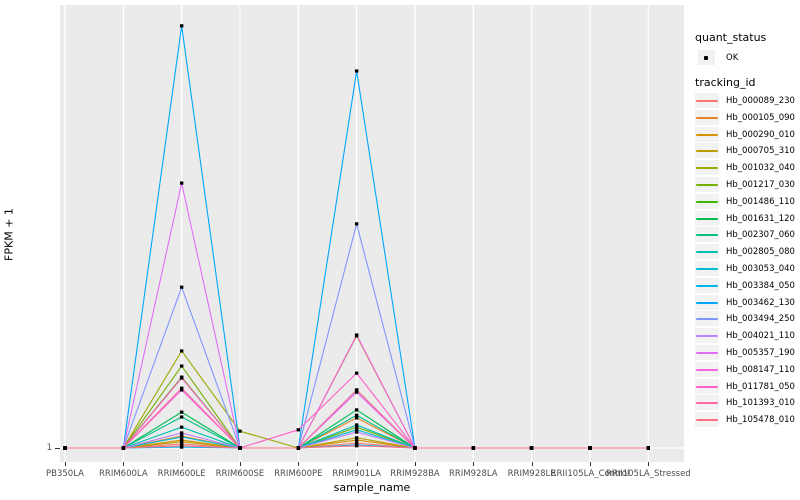 The width and height of the screenshot is (800, 500). What do you see at coordinates (356, 474) in the screenshot?
I see `x-tick-label-RRIM901LA: RRIM901LA` at bounding box center [356, 474].